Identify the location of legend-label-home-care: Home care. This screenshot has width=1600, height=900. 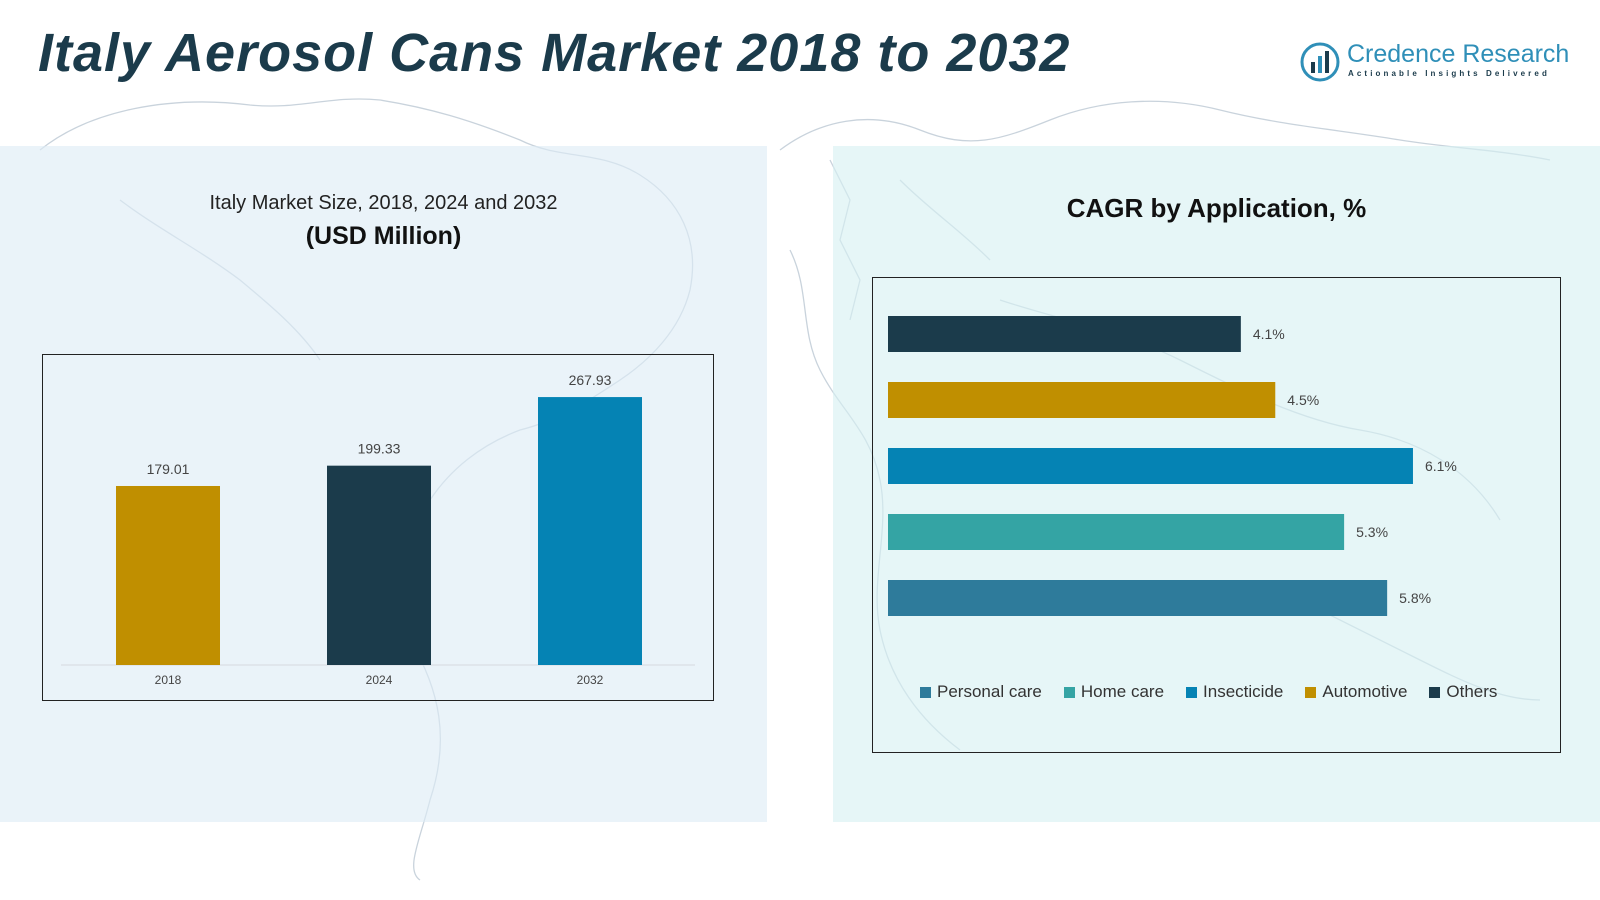
(1122, 691).